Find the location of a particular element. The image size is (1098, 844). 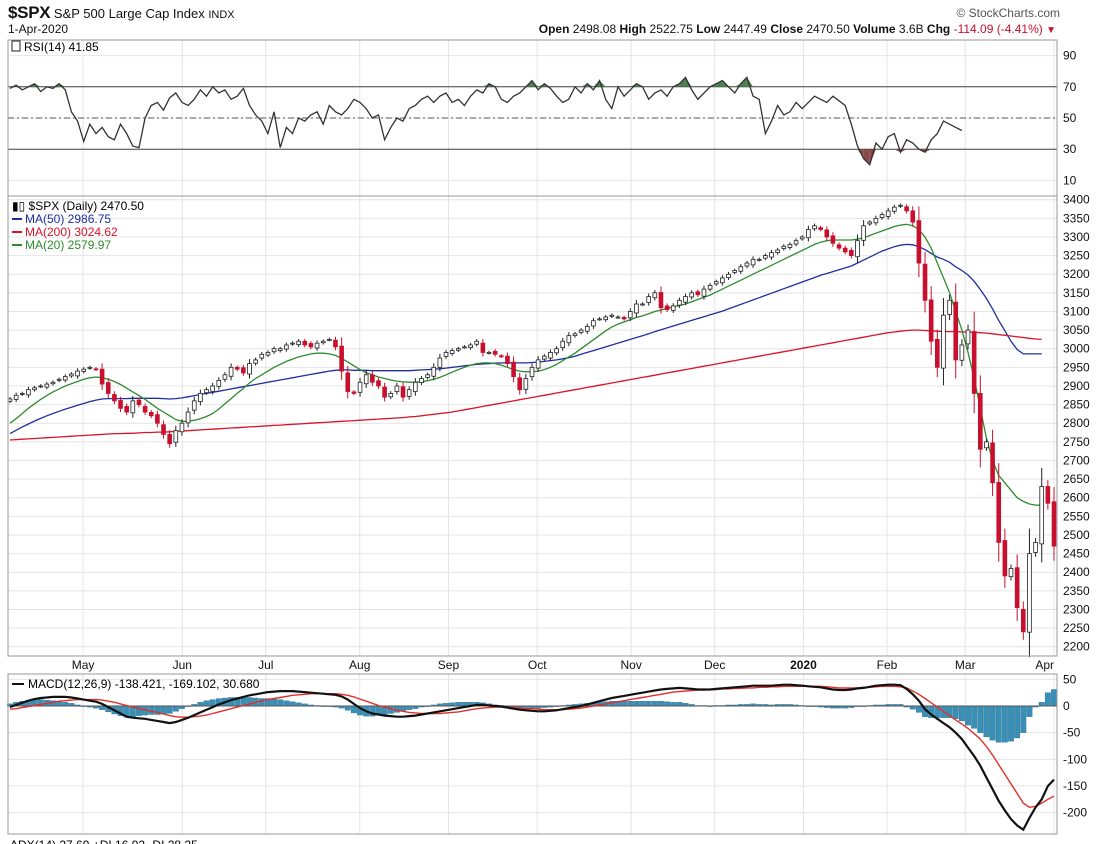

macd-y-tick: -100 is located at coordinates (1075, 759).